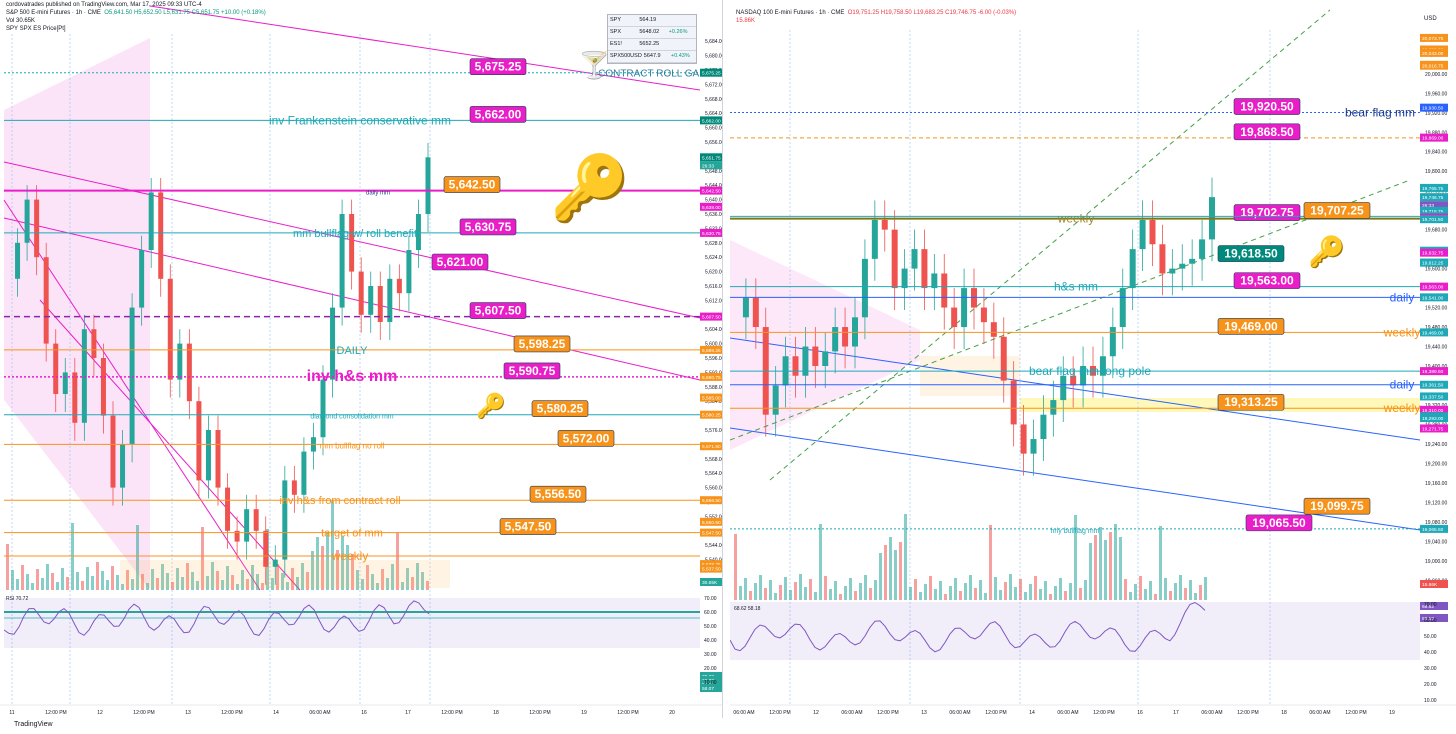  What do you see at coordinates (1402, 297) in the screenshot?
I see `level-note: daily` at bounding box center [1402, 297].